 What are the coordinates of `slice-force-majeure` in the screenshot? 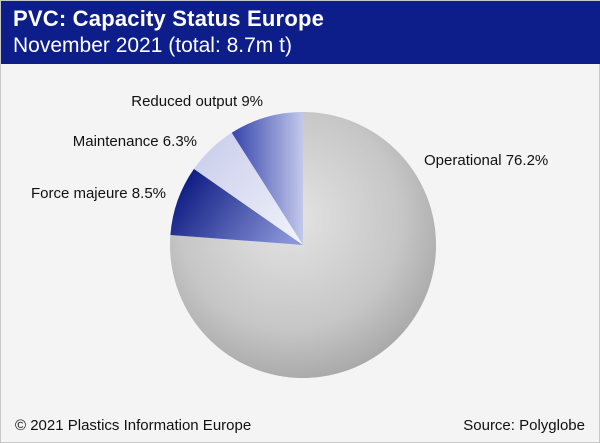 It's located at (236, 206).